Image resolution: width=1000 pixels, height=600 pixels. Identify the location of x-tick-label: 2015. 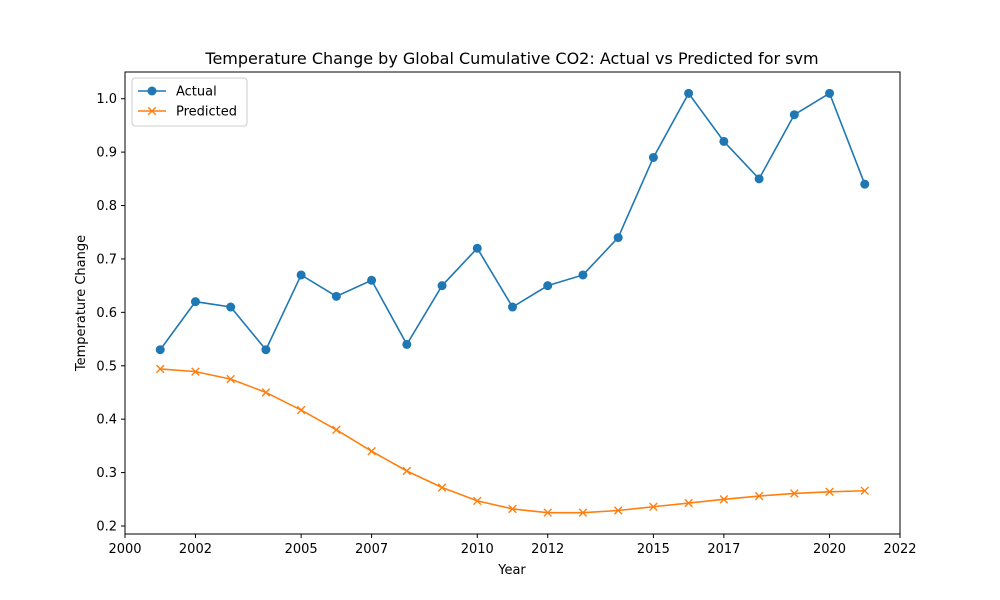
(653, 549).